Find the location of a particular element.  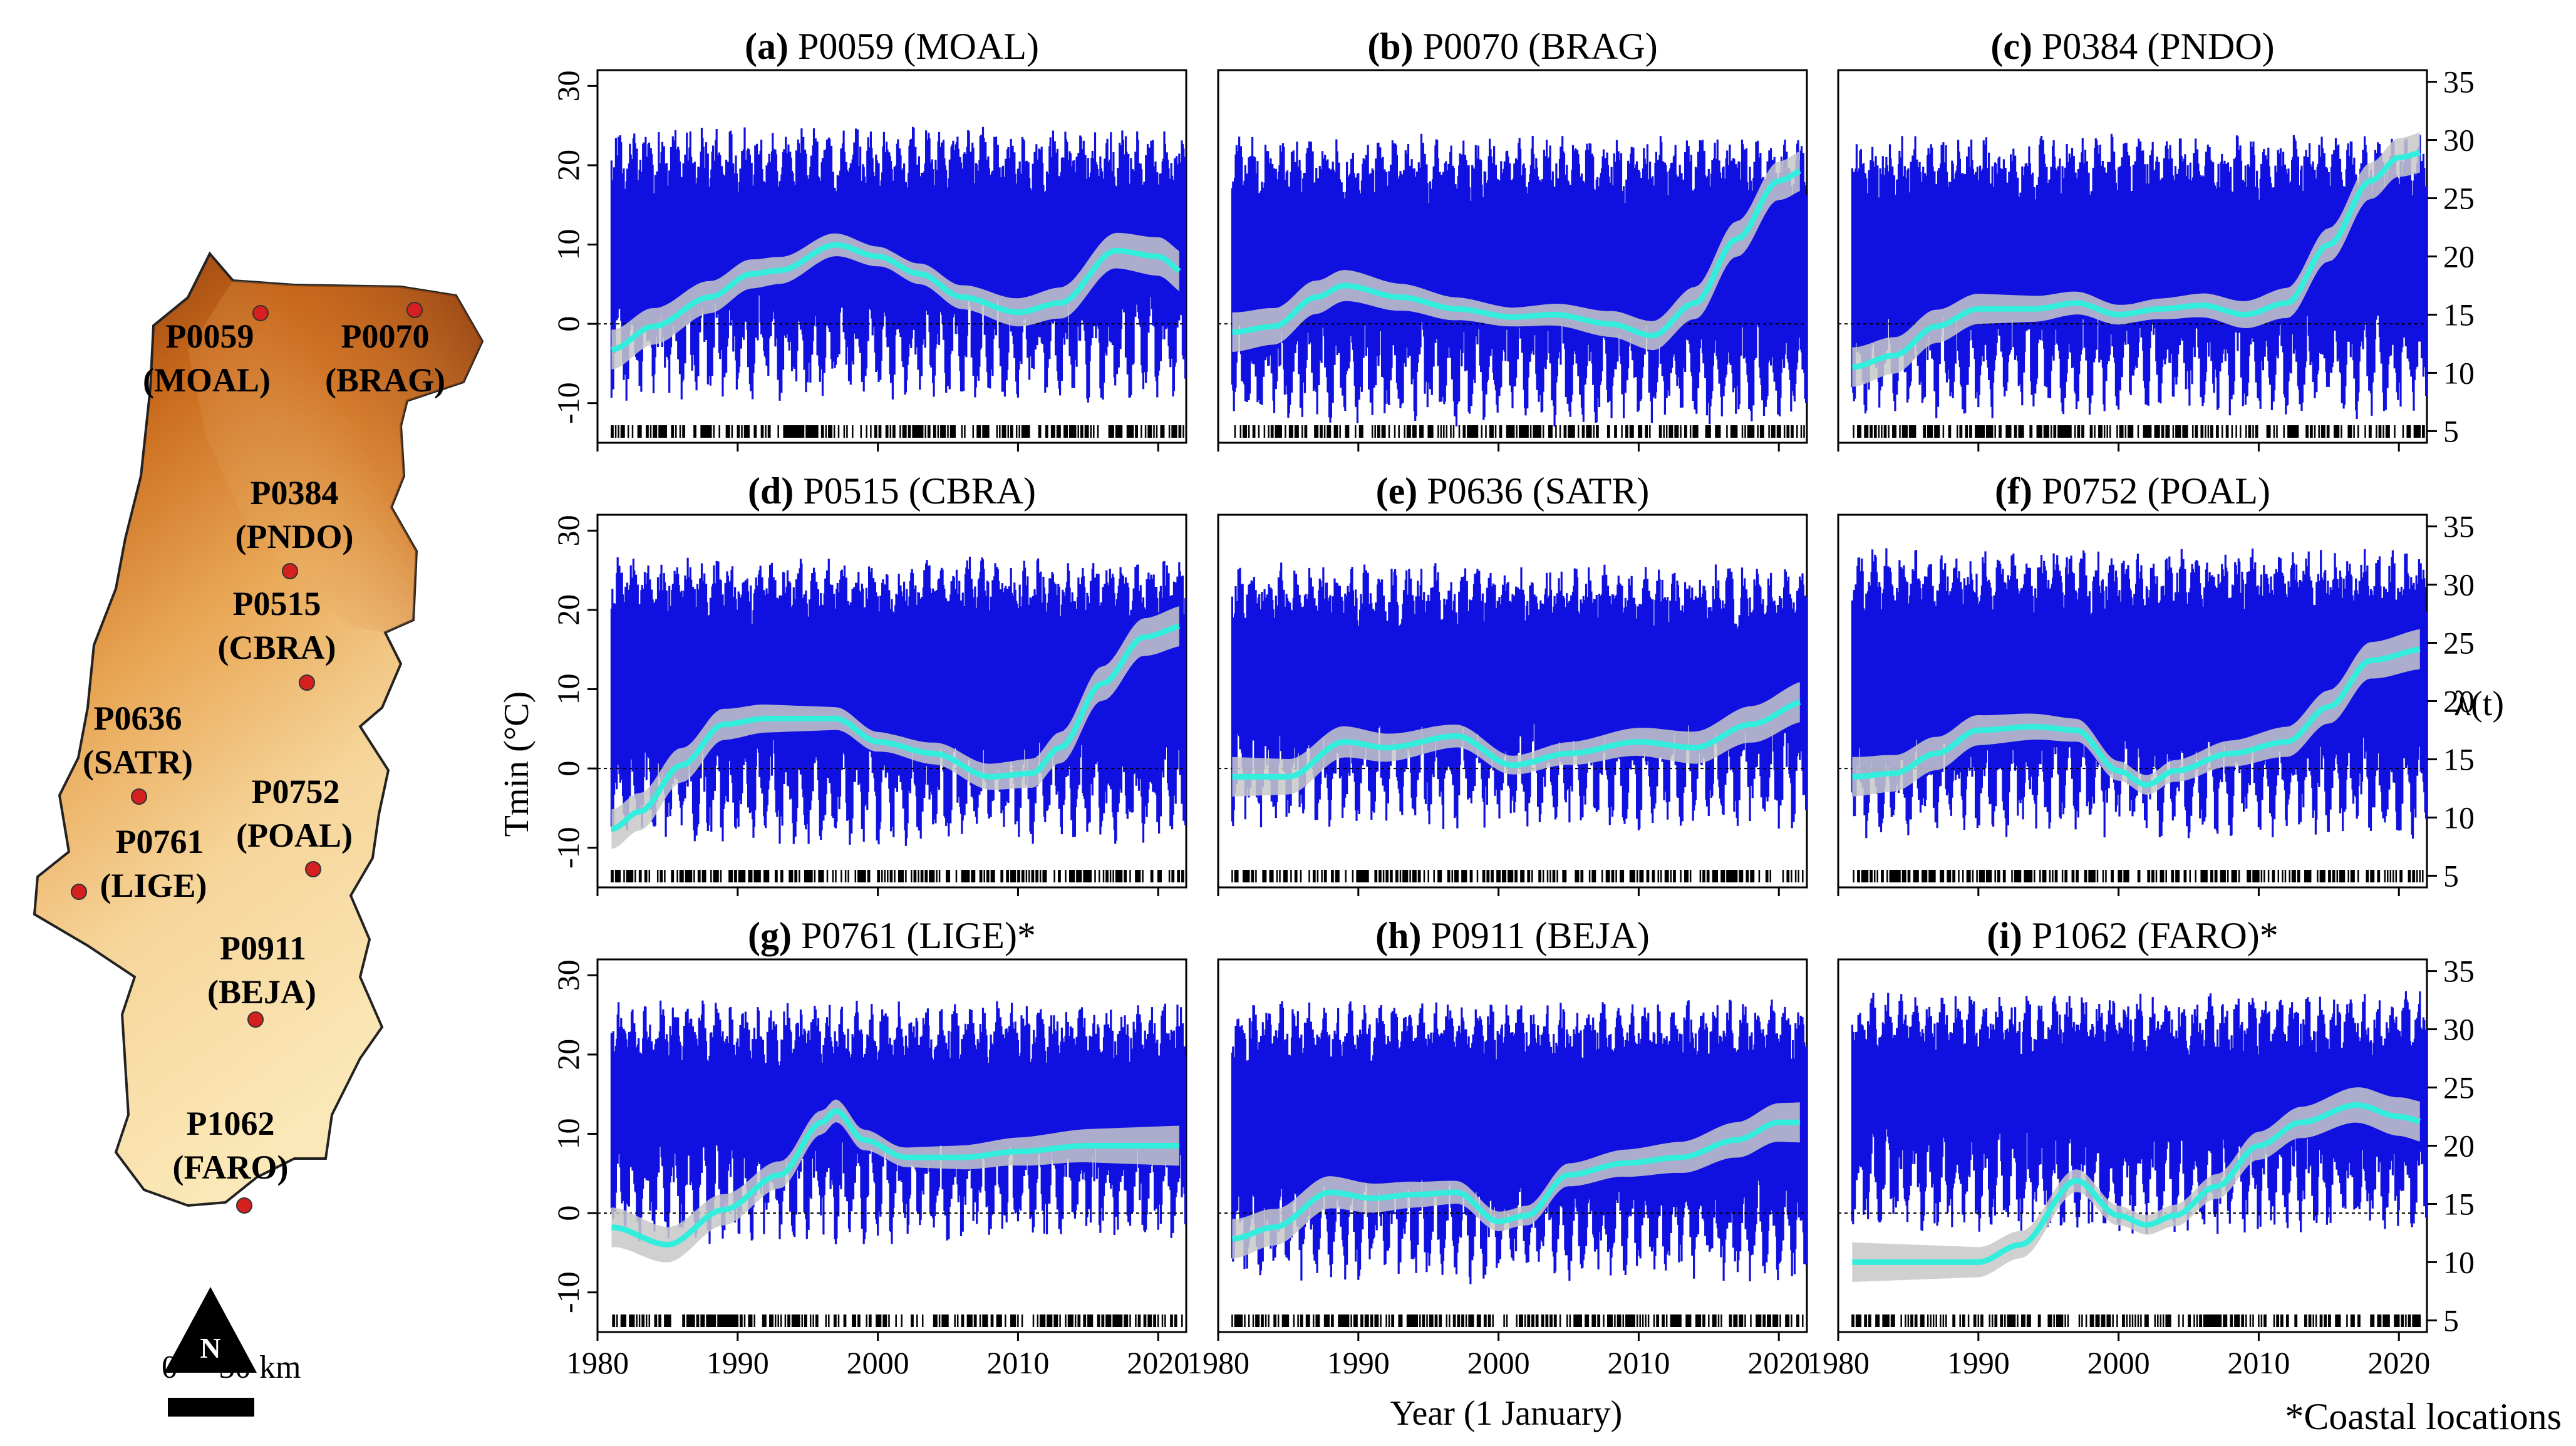

map-label-p0911-code: P0911 is located at coordinates (263, 948).